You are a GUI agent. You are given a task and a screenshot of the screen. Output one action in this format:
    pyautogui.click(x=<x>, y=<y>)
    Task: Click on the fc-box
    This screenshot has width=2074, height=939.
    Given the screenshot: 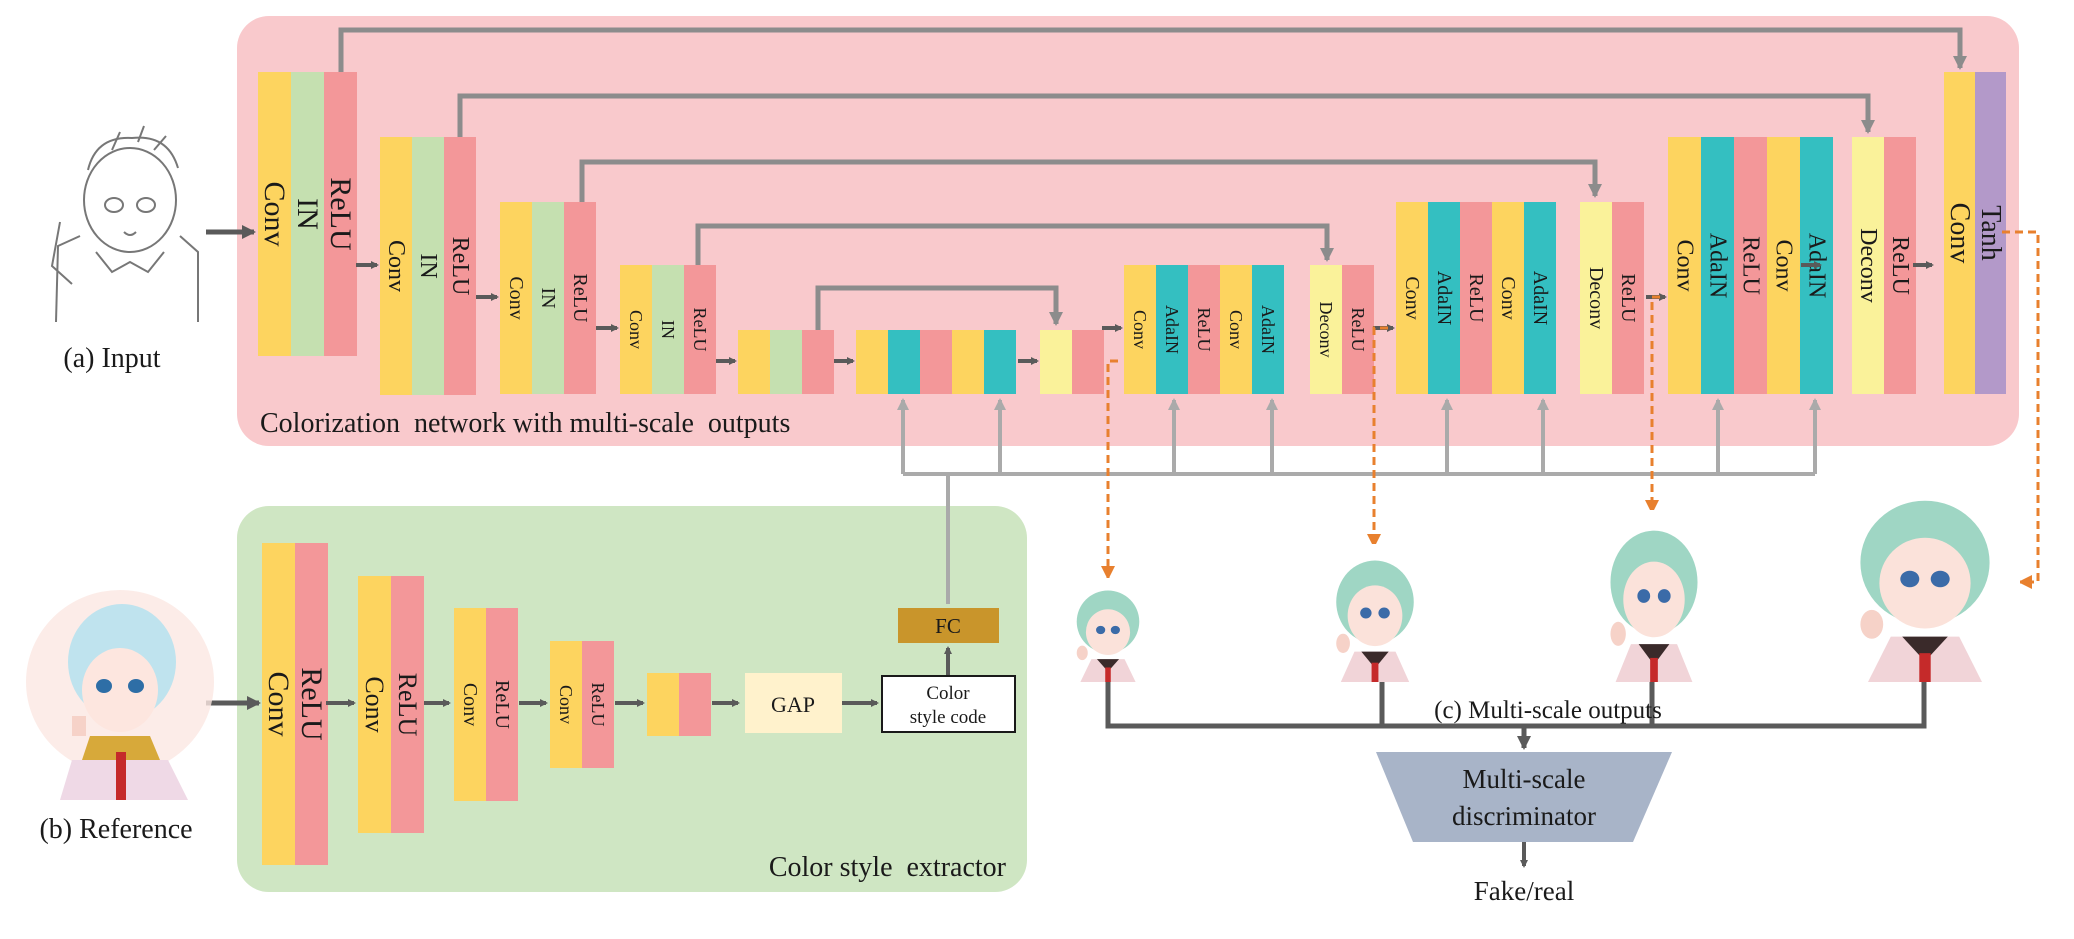 What is the action you would take?
    pyautogui.click(x=948, y=625)
    